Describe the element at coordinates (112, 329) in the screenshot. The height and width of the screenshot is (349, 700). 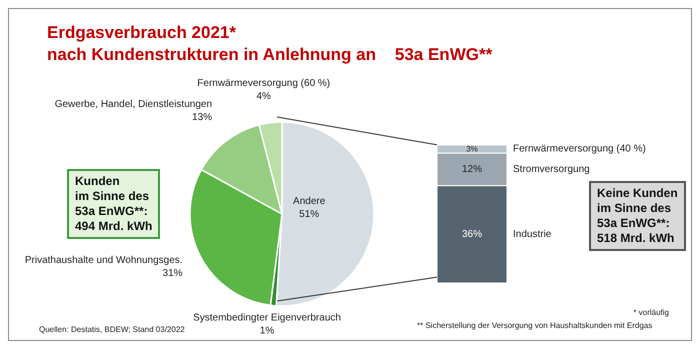
I see `source-note: Quellen: Destatis, BDEW; Stand 03/2022` at that location.